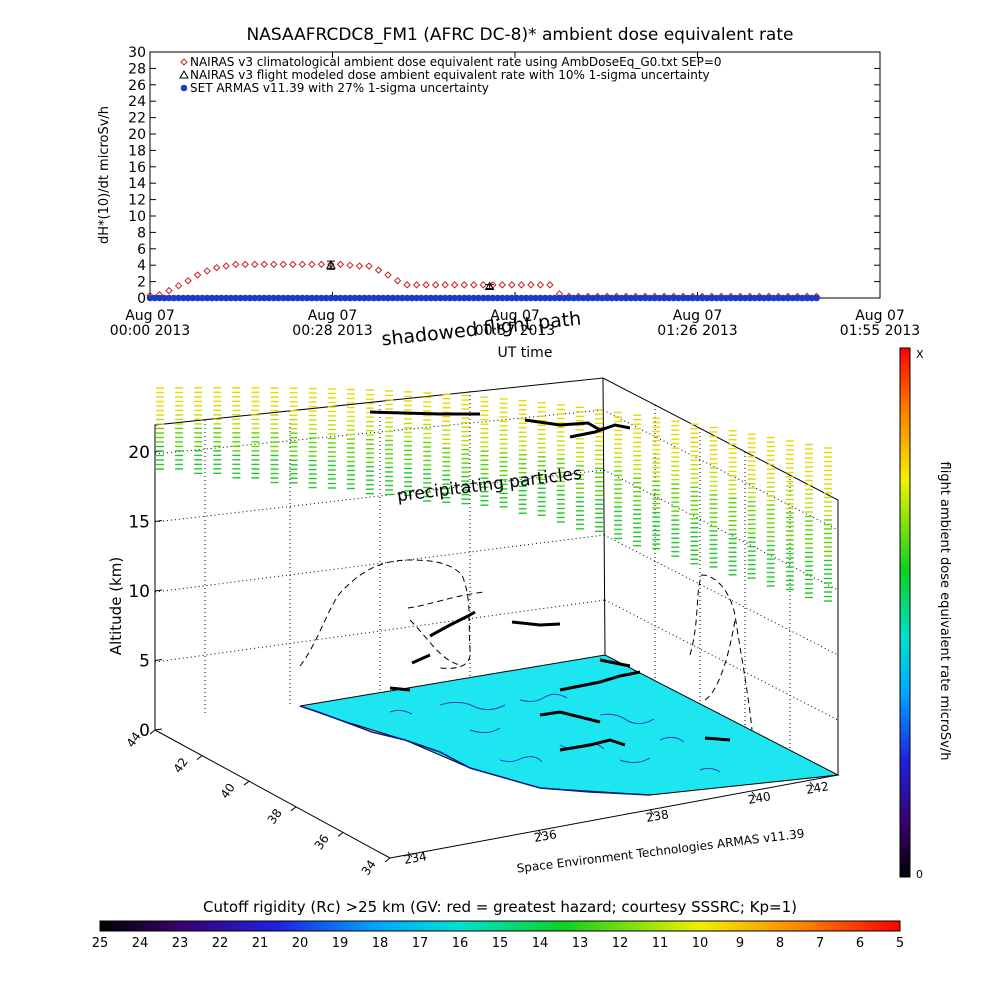 The height and width of the screenshot is (1000, 1000). I want to click on rigidity-tick-label: 14, so click(540, 943).